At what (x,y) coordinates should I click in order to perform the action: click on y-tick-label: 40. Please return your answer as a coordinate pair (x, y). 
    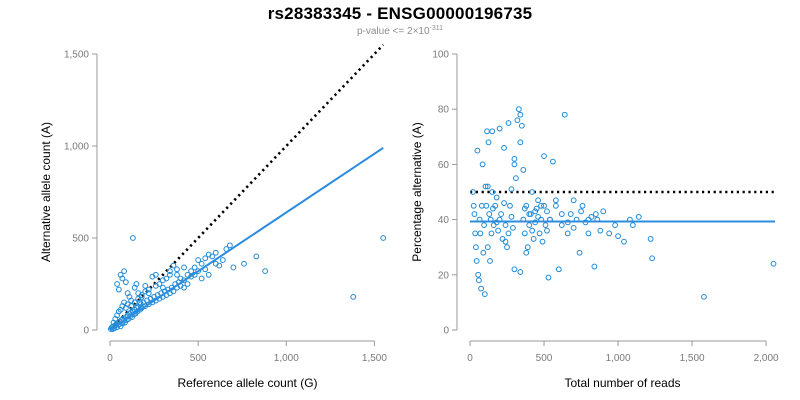
    Looking at the image, I should click on (444, 220).